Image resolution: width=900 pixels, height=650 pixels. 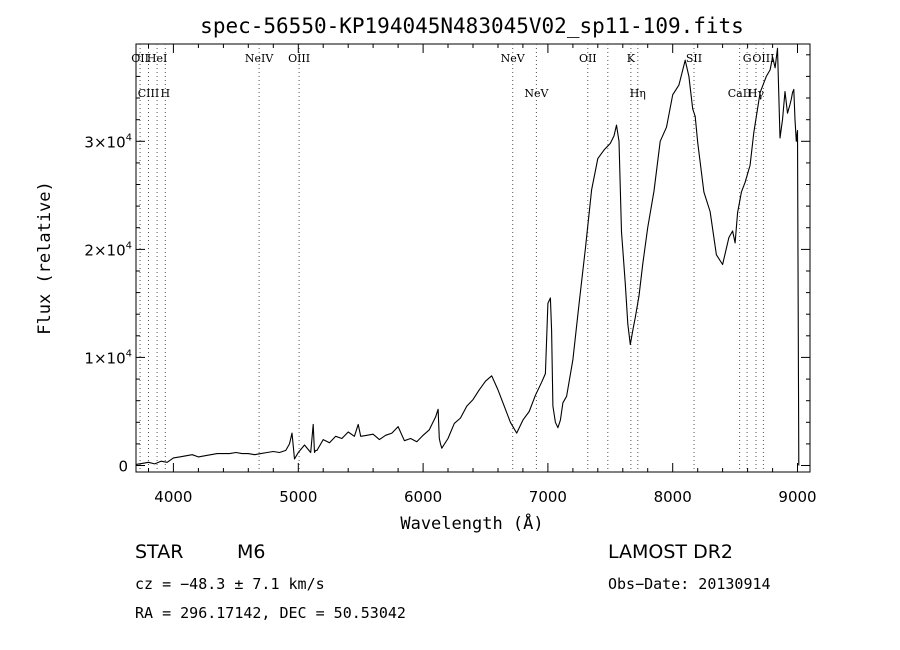 I want to click on line-label-top-6: K, so click(x=631, y=58).